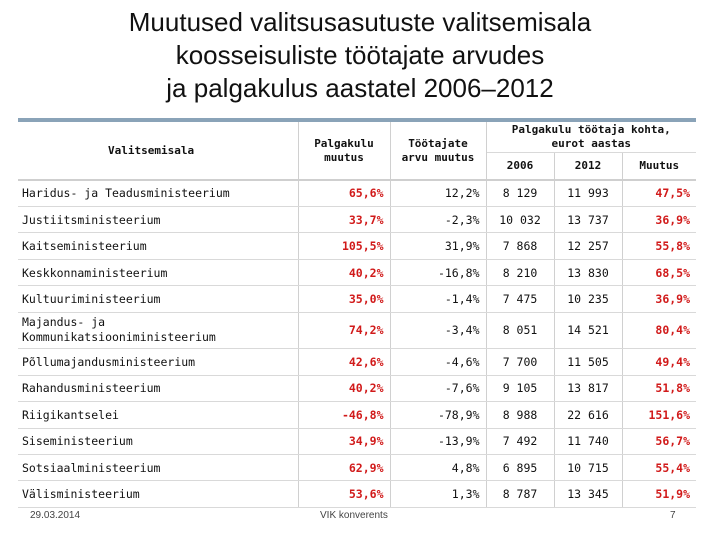 The image size is (720, 540). What do you see at coordinates (438, 331) in the screenshot?
I see `row-staff-change: -3,4%` at bounding box center [438, 331].